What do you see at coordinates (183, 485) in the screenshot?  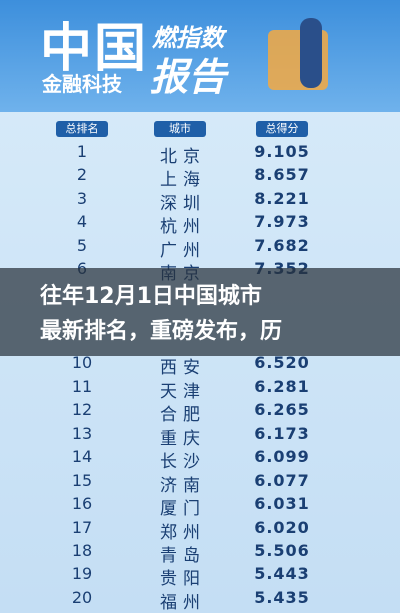 I see `city: 济南` at bounding box center [183, 485].